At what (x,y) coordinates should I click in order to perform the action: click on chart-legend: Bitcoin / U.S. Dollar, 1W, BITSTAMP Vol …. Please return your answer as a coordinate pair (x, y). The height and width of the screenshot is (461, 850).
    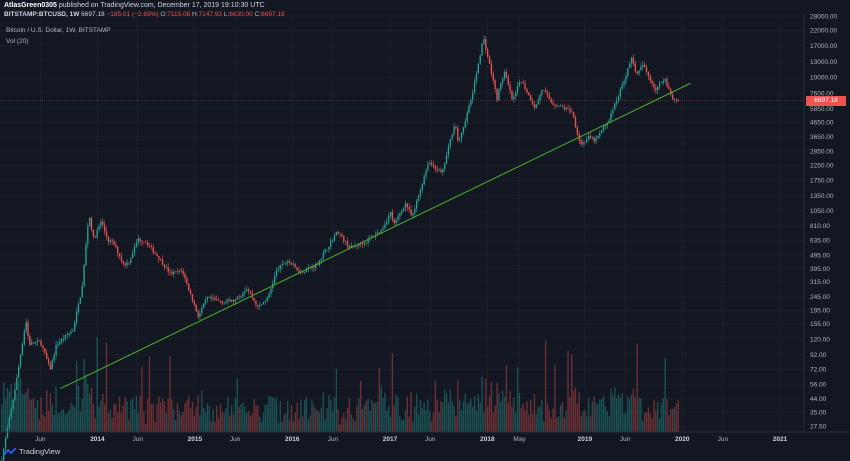
    Looking at the image, I should click on (58, 36).